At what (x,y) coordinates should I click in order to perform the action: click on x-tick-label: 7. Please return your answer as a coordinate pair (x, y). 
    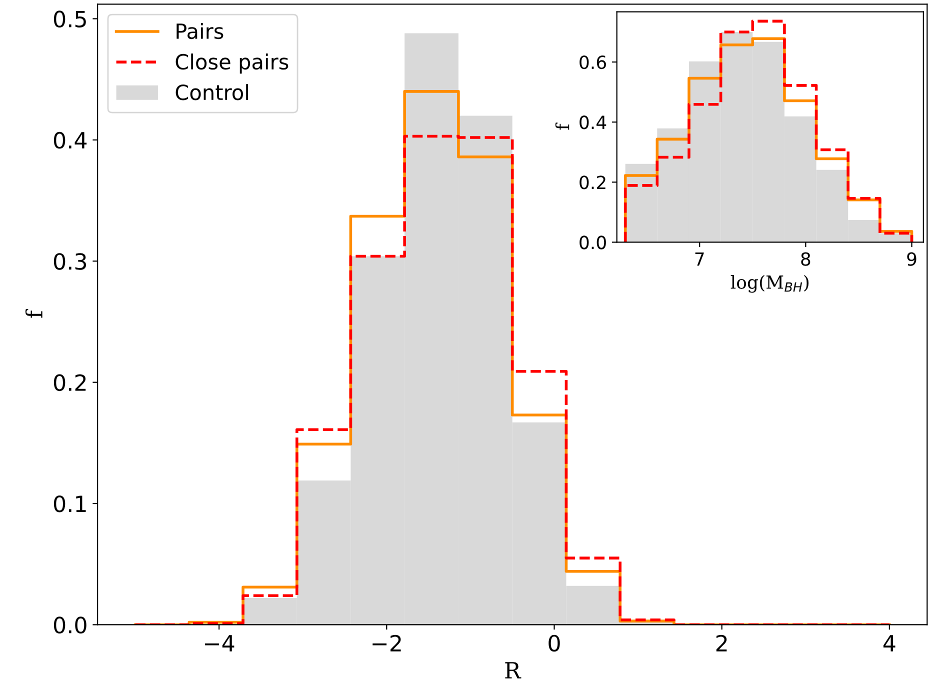
    Looking at the image, I should click on (699, 259).